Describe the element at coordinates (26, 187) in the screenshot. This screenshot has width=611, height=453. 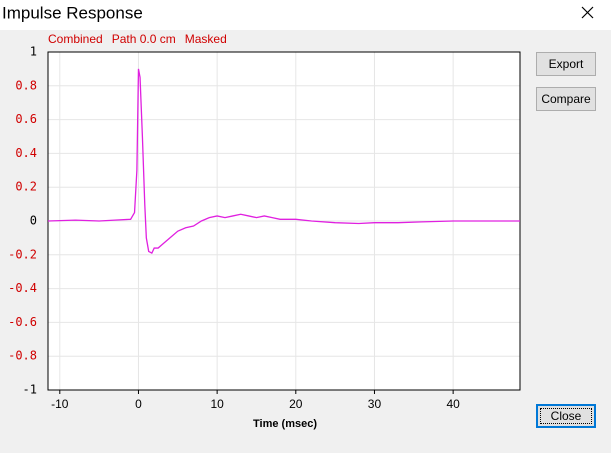
I see `y-tick-label: 0.2` at that location.